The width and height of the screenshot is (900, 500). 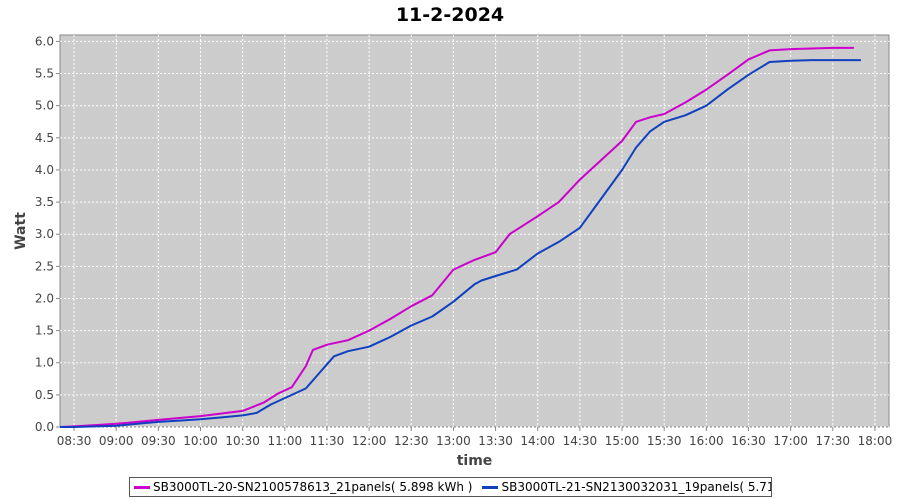 I want to click on chart-title: 11-2-2024, so click(x=450, y=15).